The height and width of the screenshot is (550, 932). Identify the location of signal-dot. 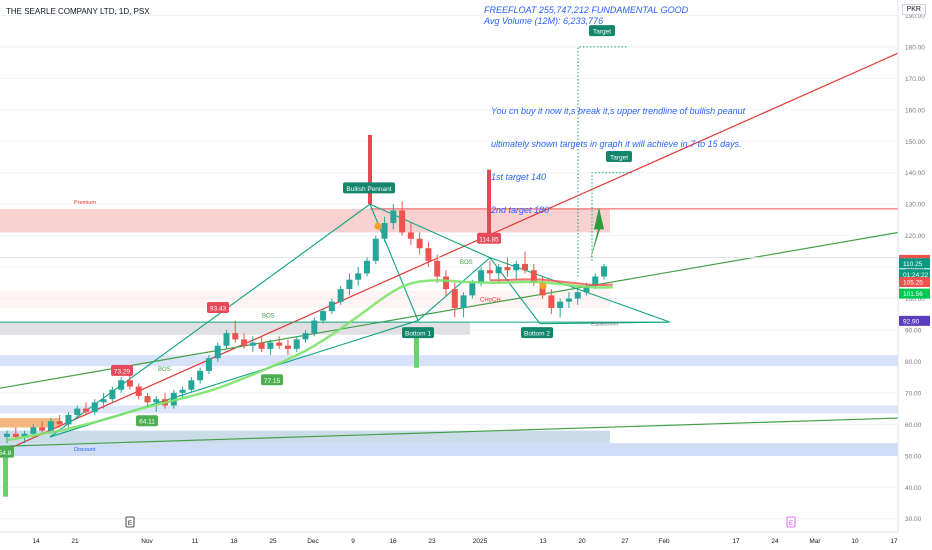
(543, 286).